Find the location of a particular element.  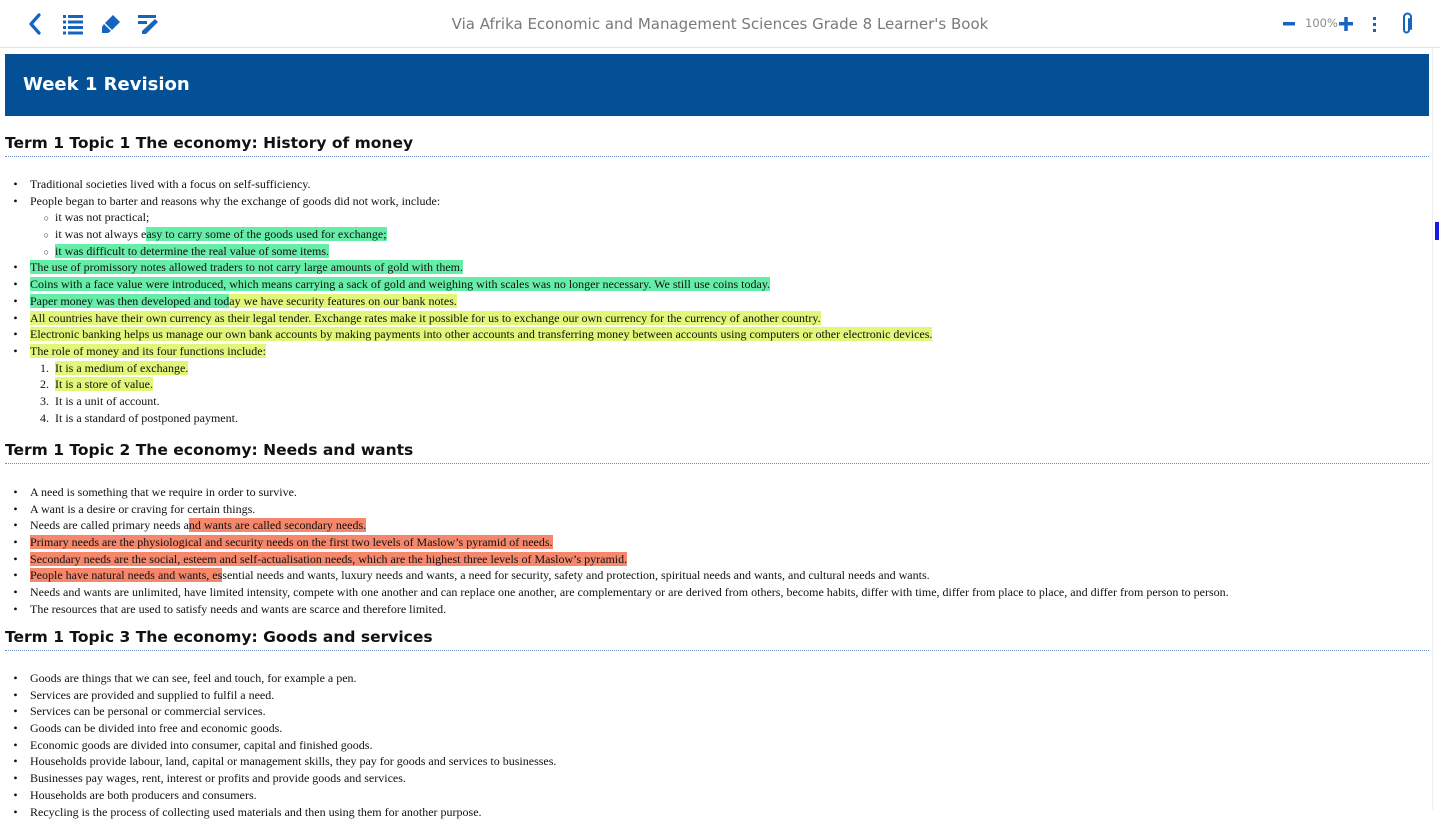

highlighted-text: It is a medium of exchange. is located at coordinates (121, 368).